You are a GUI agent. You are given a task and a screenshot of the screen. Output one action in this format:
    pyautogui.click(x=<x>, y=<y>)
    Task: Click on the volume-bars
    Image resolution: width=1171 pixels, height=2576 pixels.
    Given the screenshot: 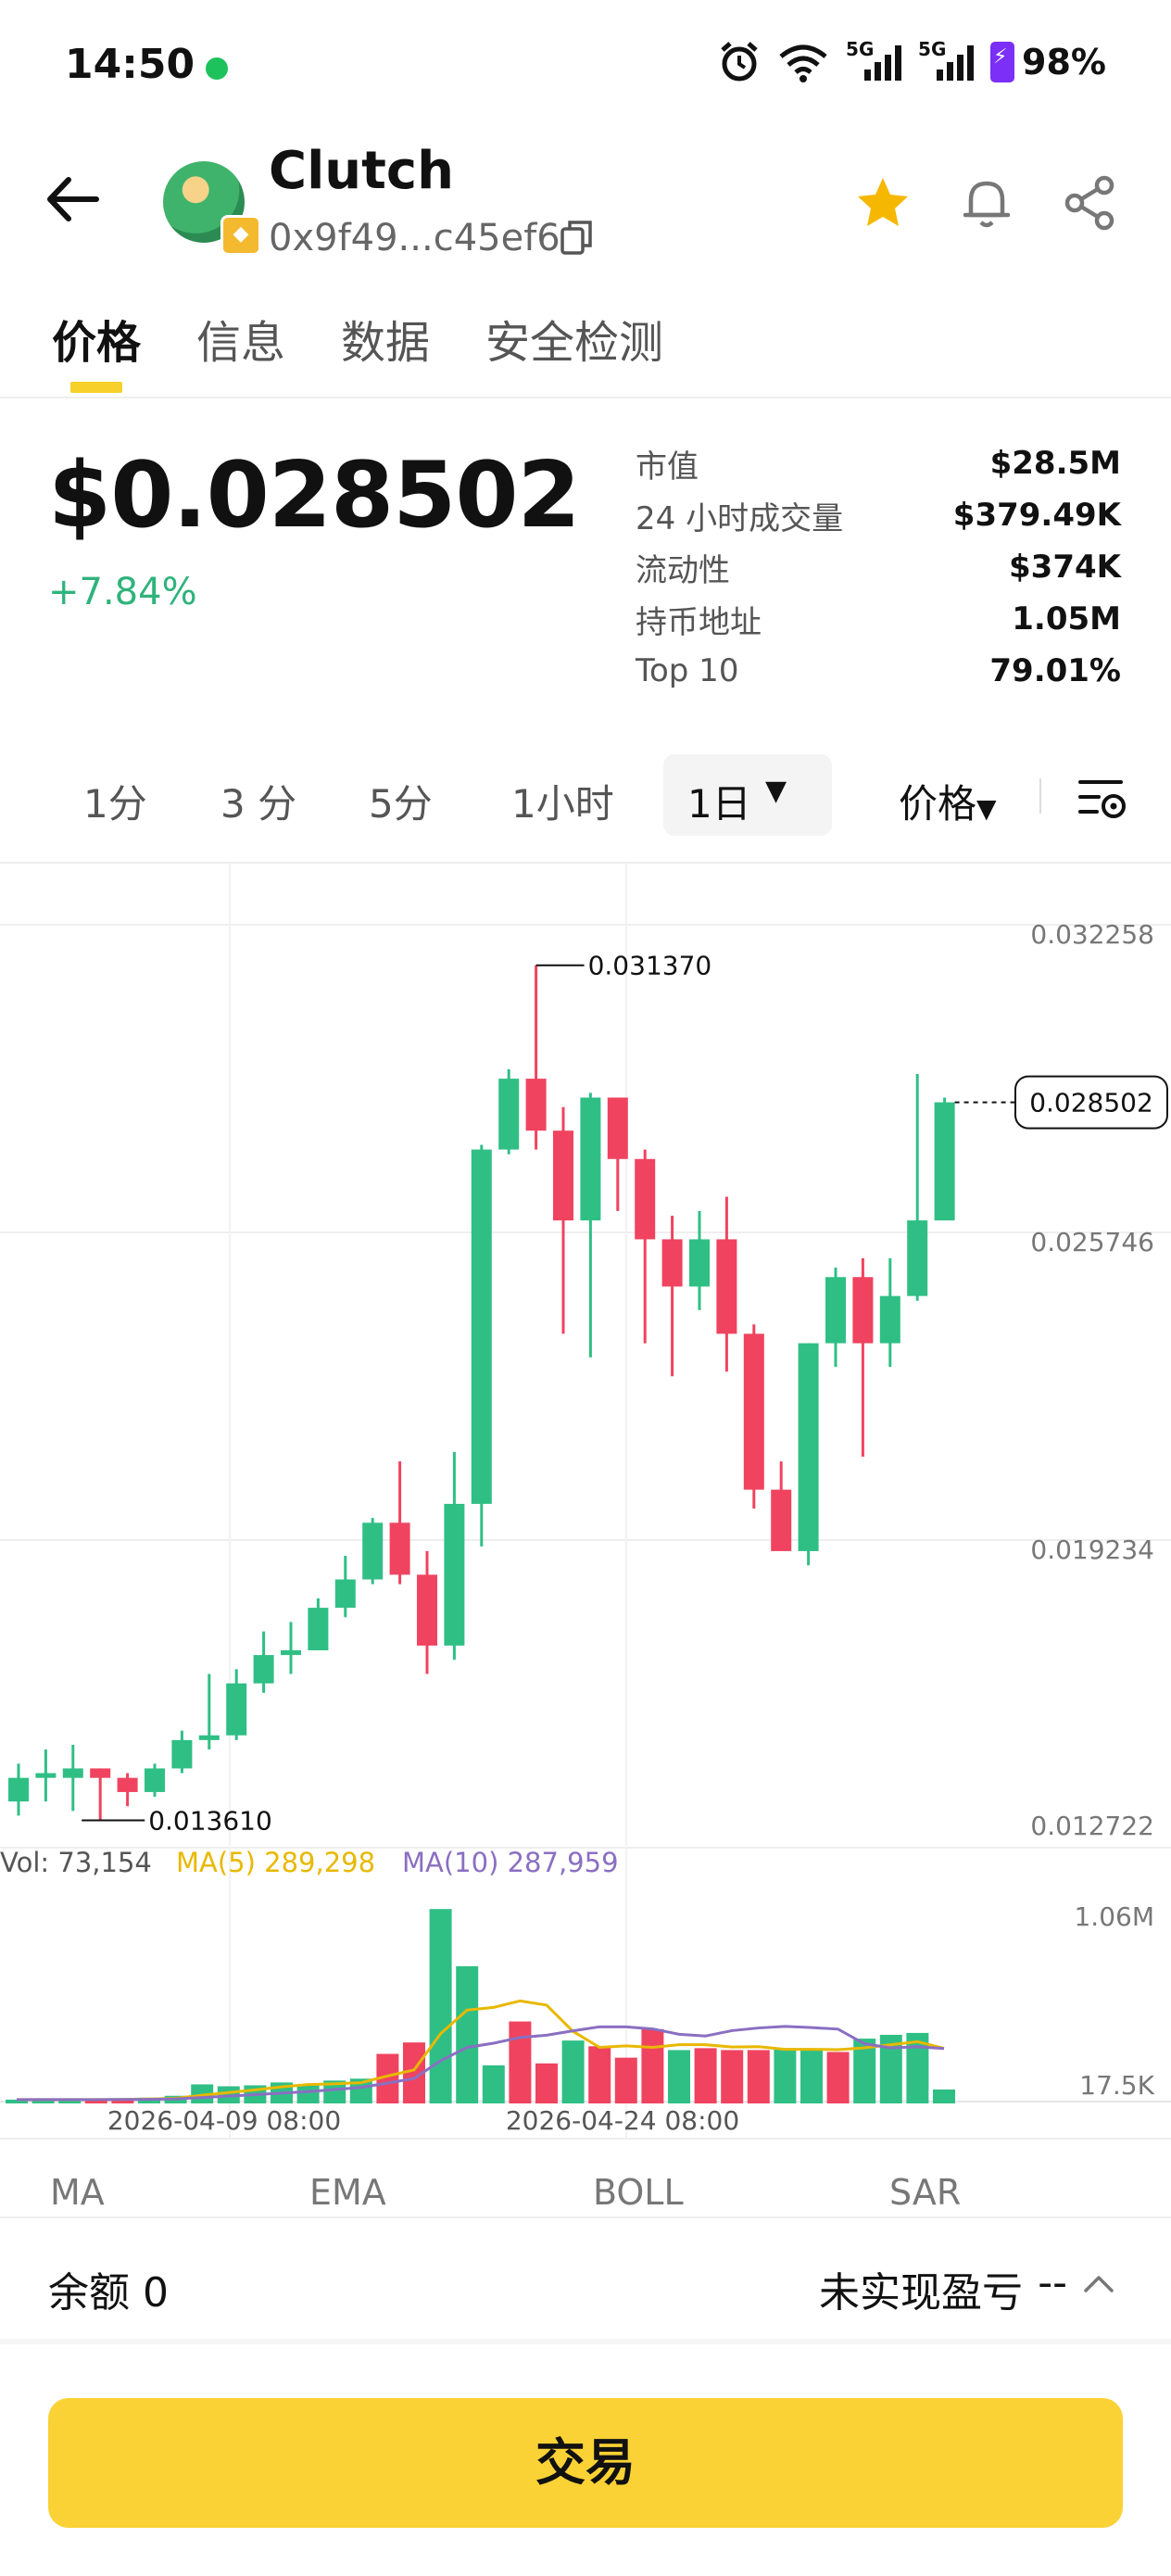 What is the action you would take?
    pyautogui.click(x=480, y=2006)
    